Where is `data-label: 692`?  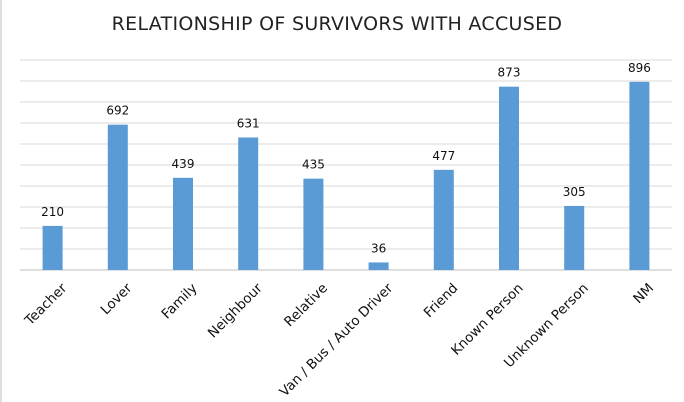
data-label: 692 is located at coordinates (117, 111).